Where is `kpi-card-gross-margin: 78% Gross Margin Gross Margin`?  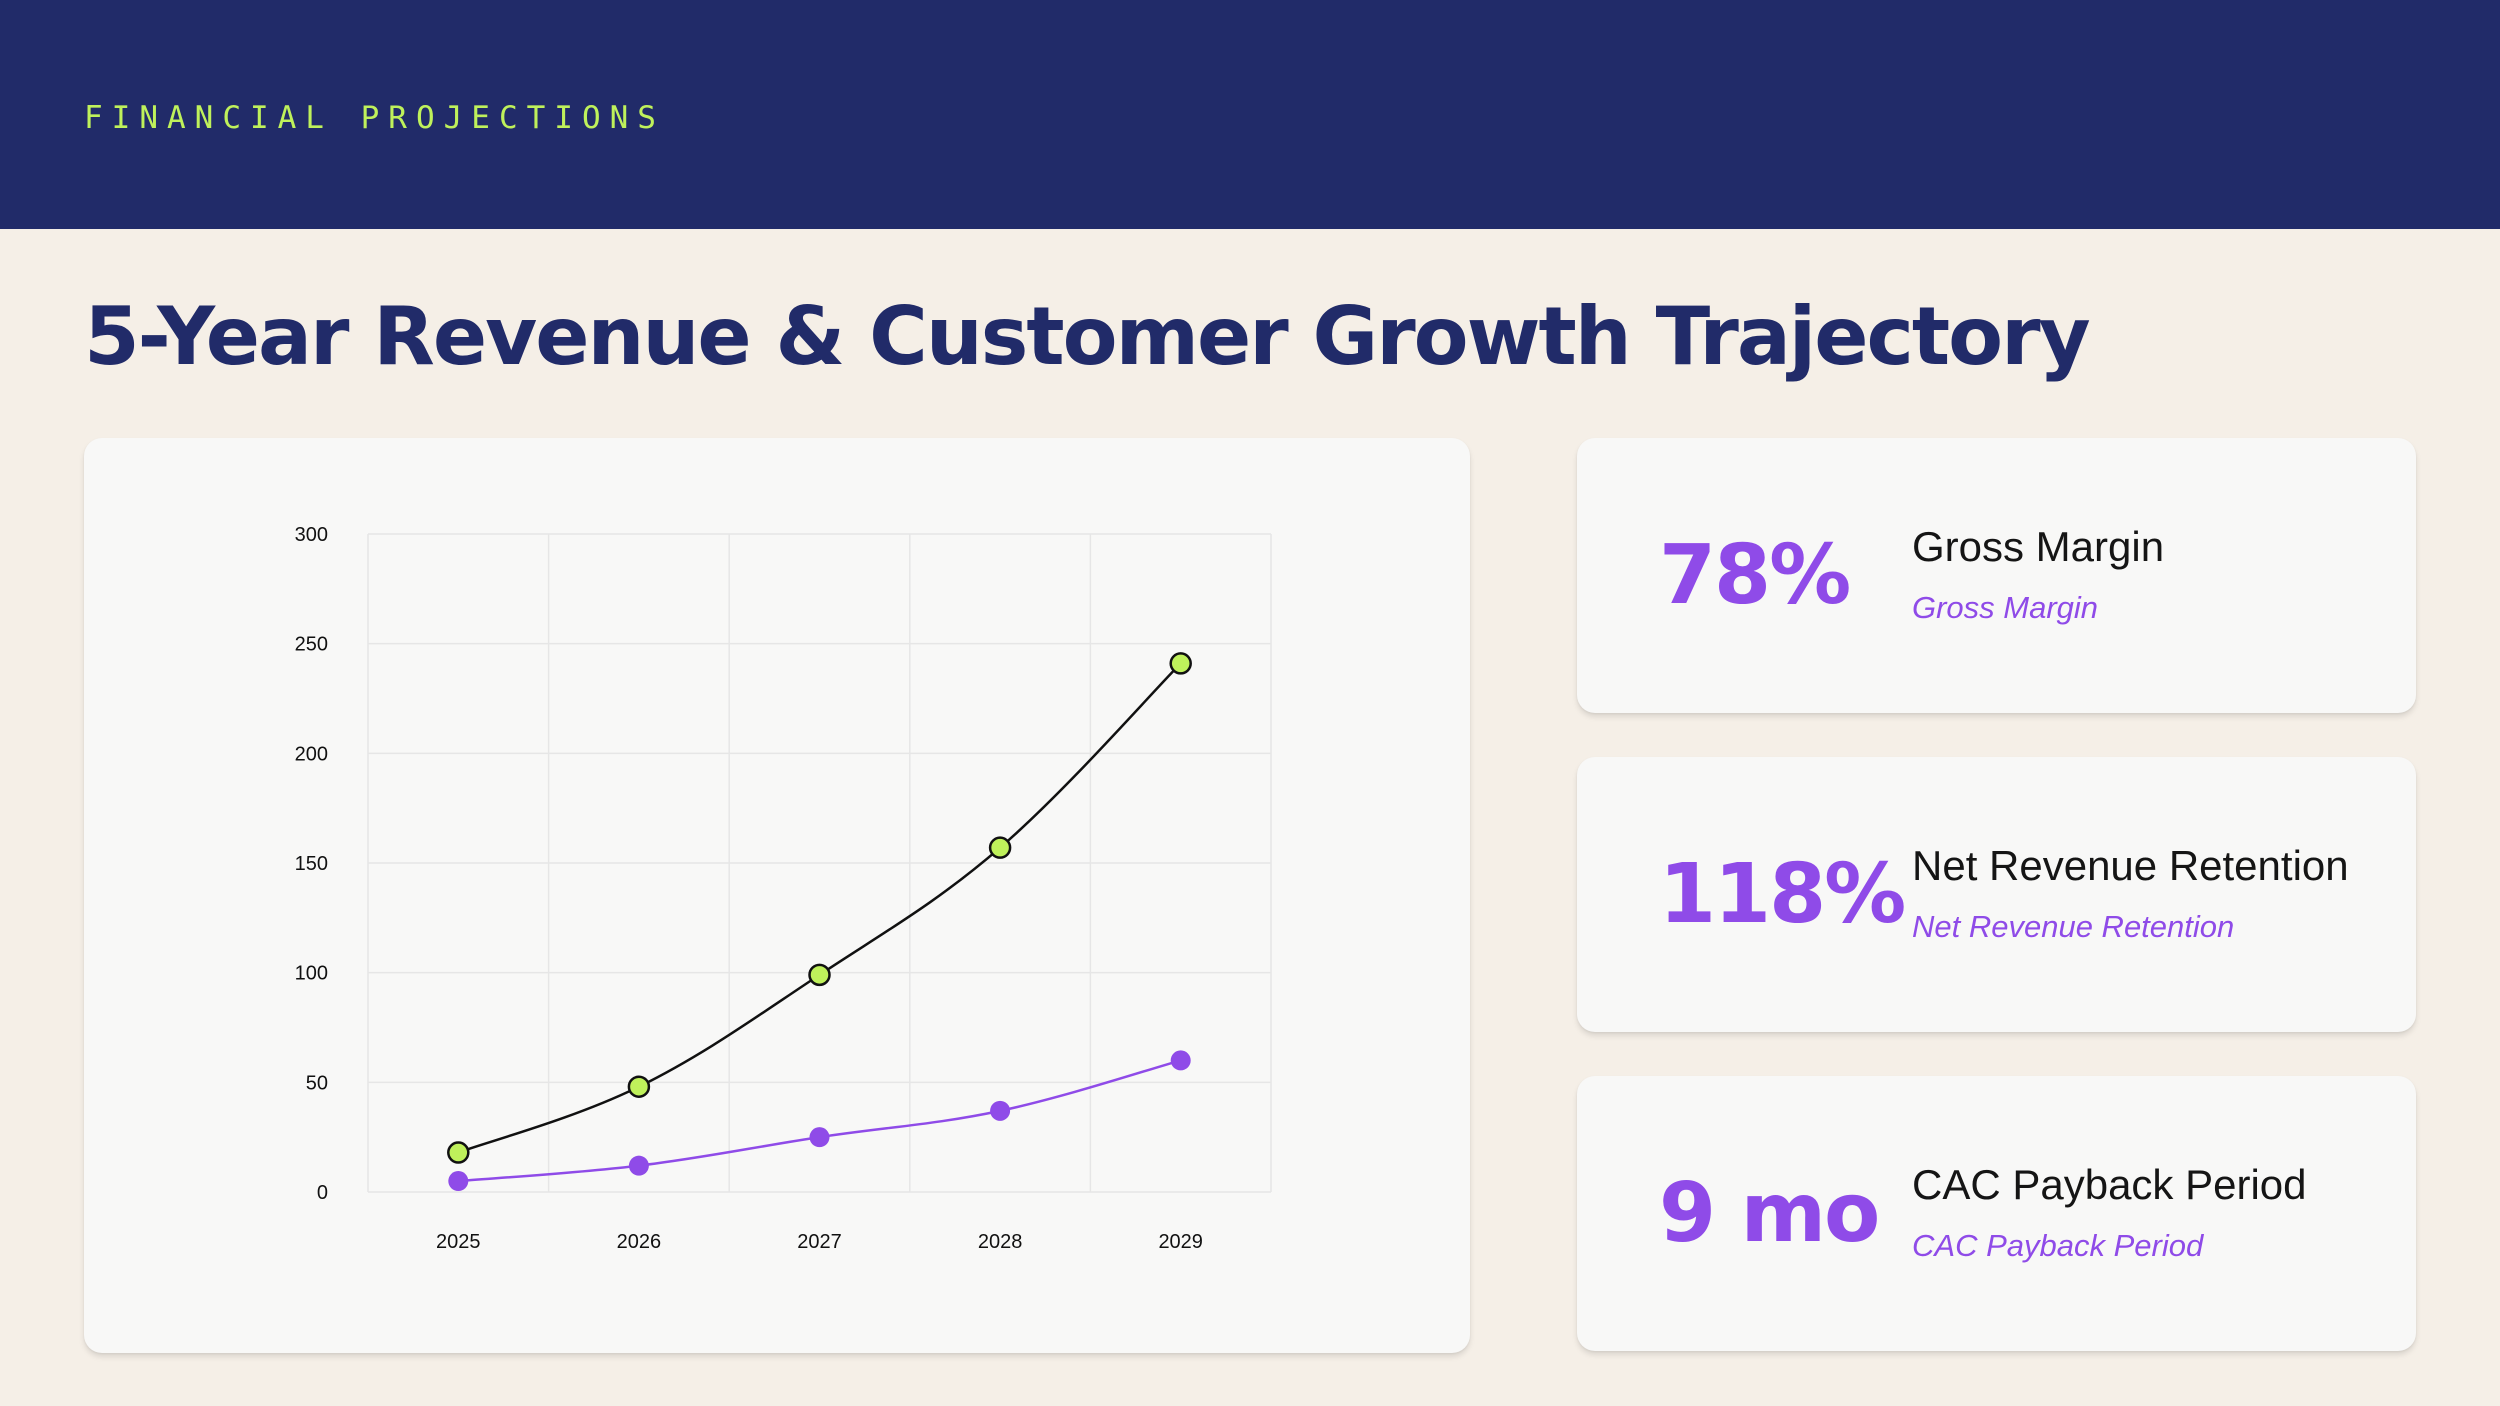
kpi-card-gross-margin: 78% Gross Margin Gross Margin is located at coordinates (1996, 575).